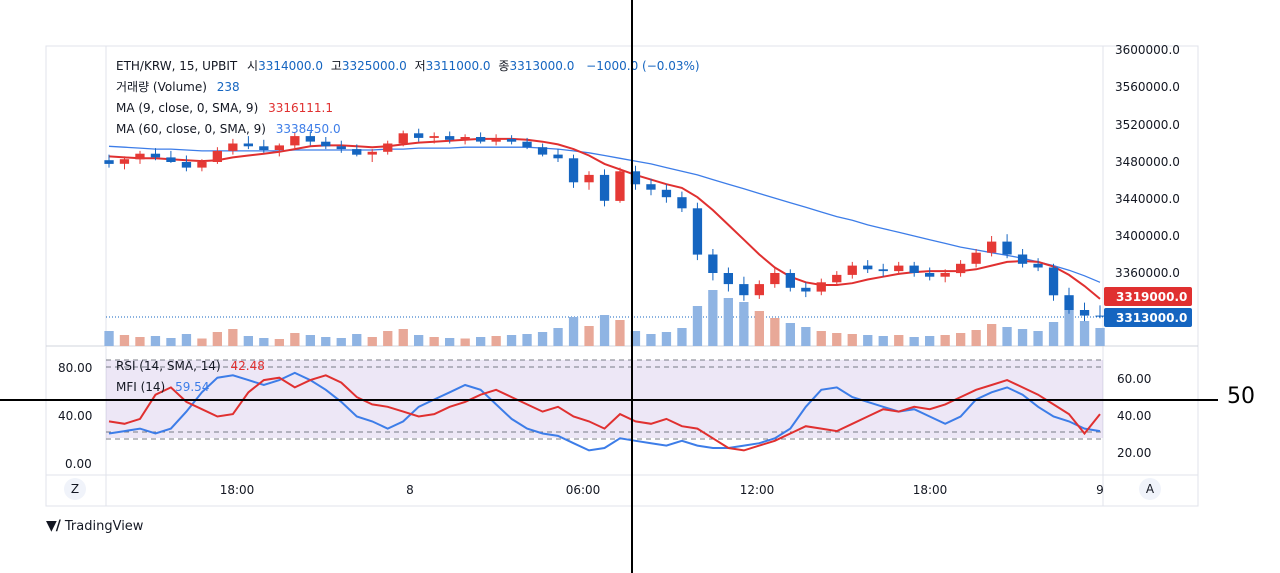  Describe the element at coordinates (191, 129) in the screenshot. I see `legend-ma60-label: MA (60, close, 0, SMA, 9)` at that location.